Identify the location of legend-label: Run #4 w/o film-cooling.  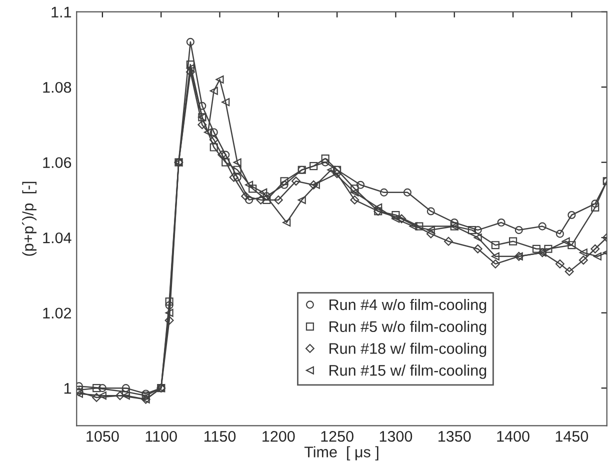
(408, 306).